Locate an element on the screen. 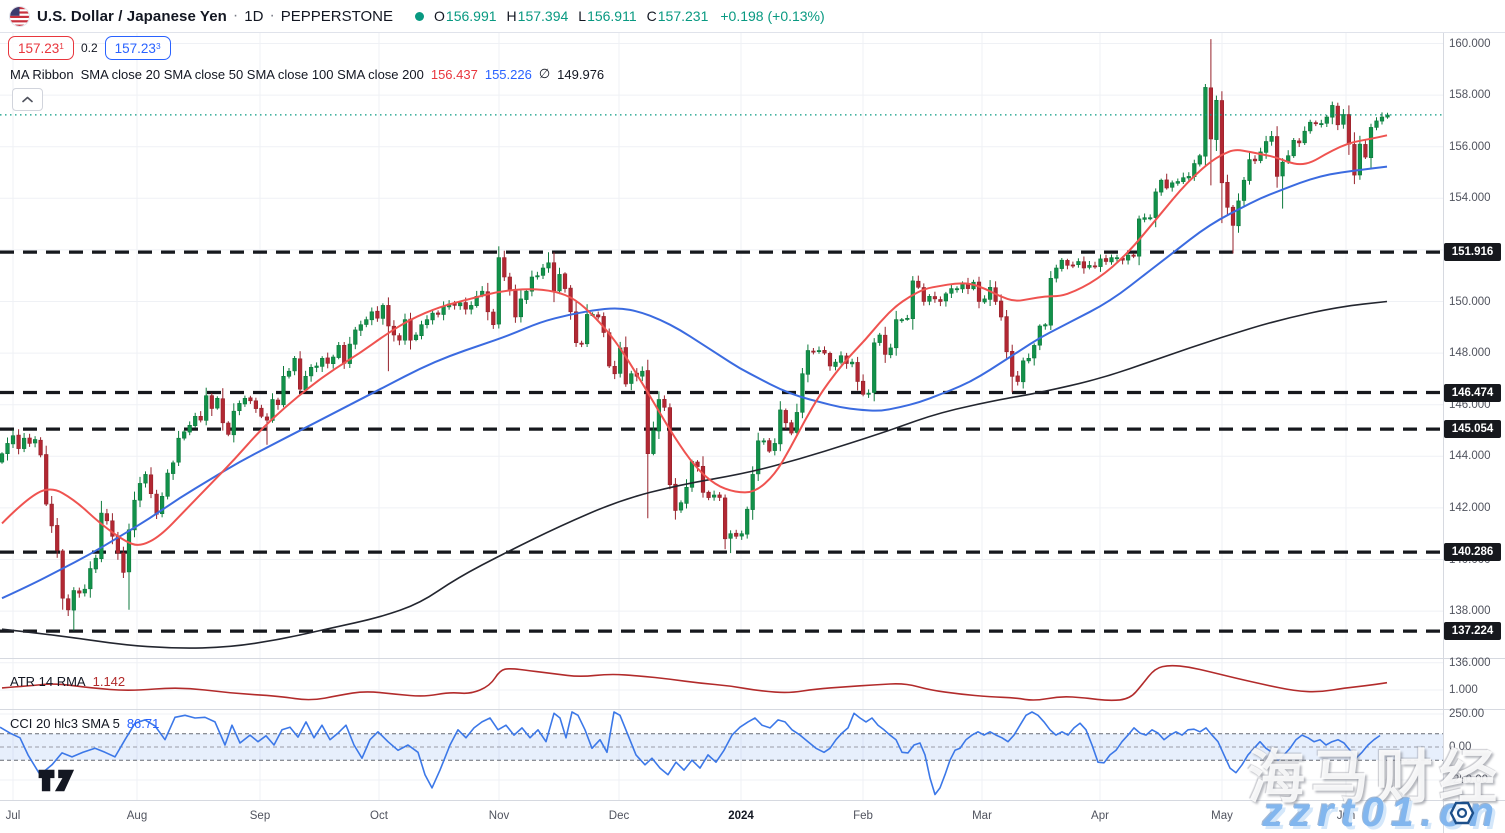 Image resolution: width=1505 pixels, height=833 pixels. level-price-badge: 146.474 is located at coordinates (1472, 392).